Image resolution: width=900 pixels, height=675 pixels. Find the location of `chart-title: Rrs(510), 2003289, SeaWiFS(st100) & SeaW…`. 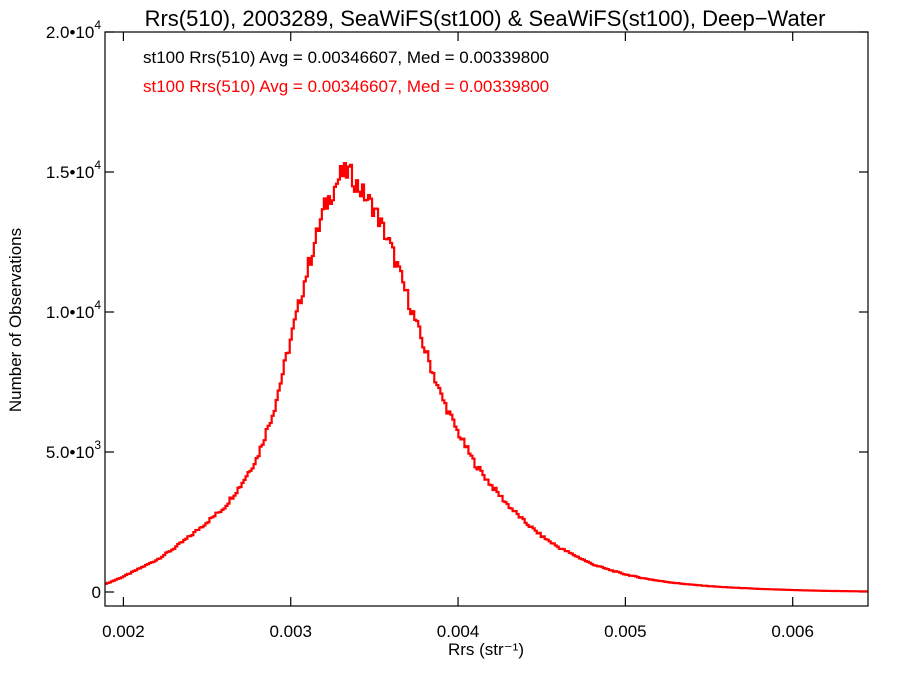

chart-title: Rrs(510), 2003289, SeaWiFS(st100) & SeaW… is located at coordinates (485, 18).